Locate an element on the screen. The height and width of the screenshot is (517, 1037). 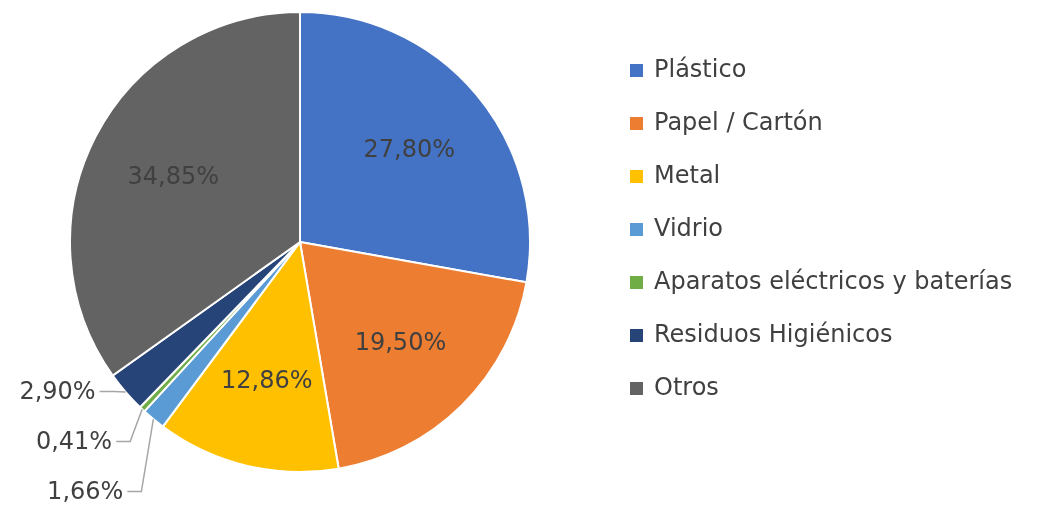
legend-label: Otros is located at coordinates (686, 387).